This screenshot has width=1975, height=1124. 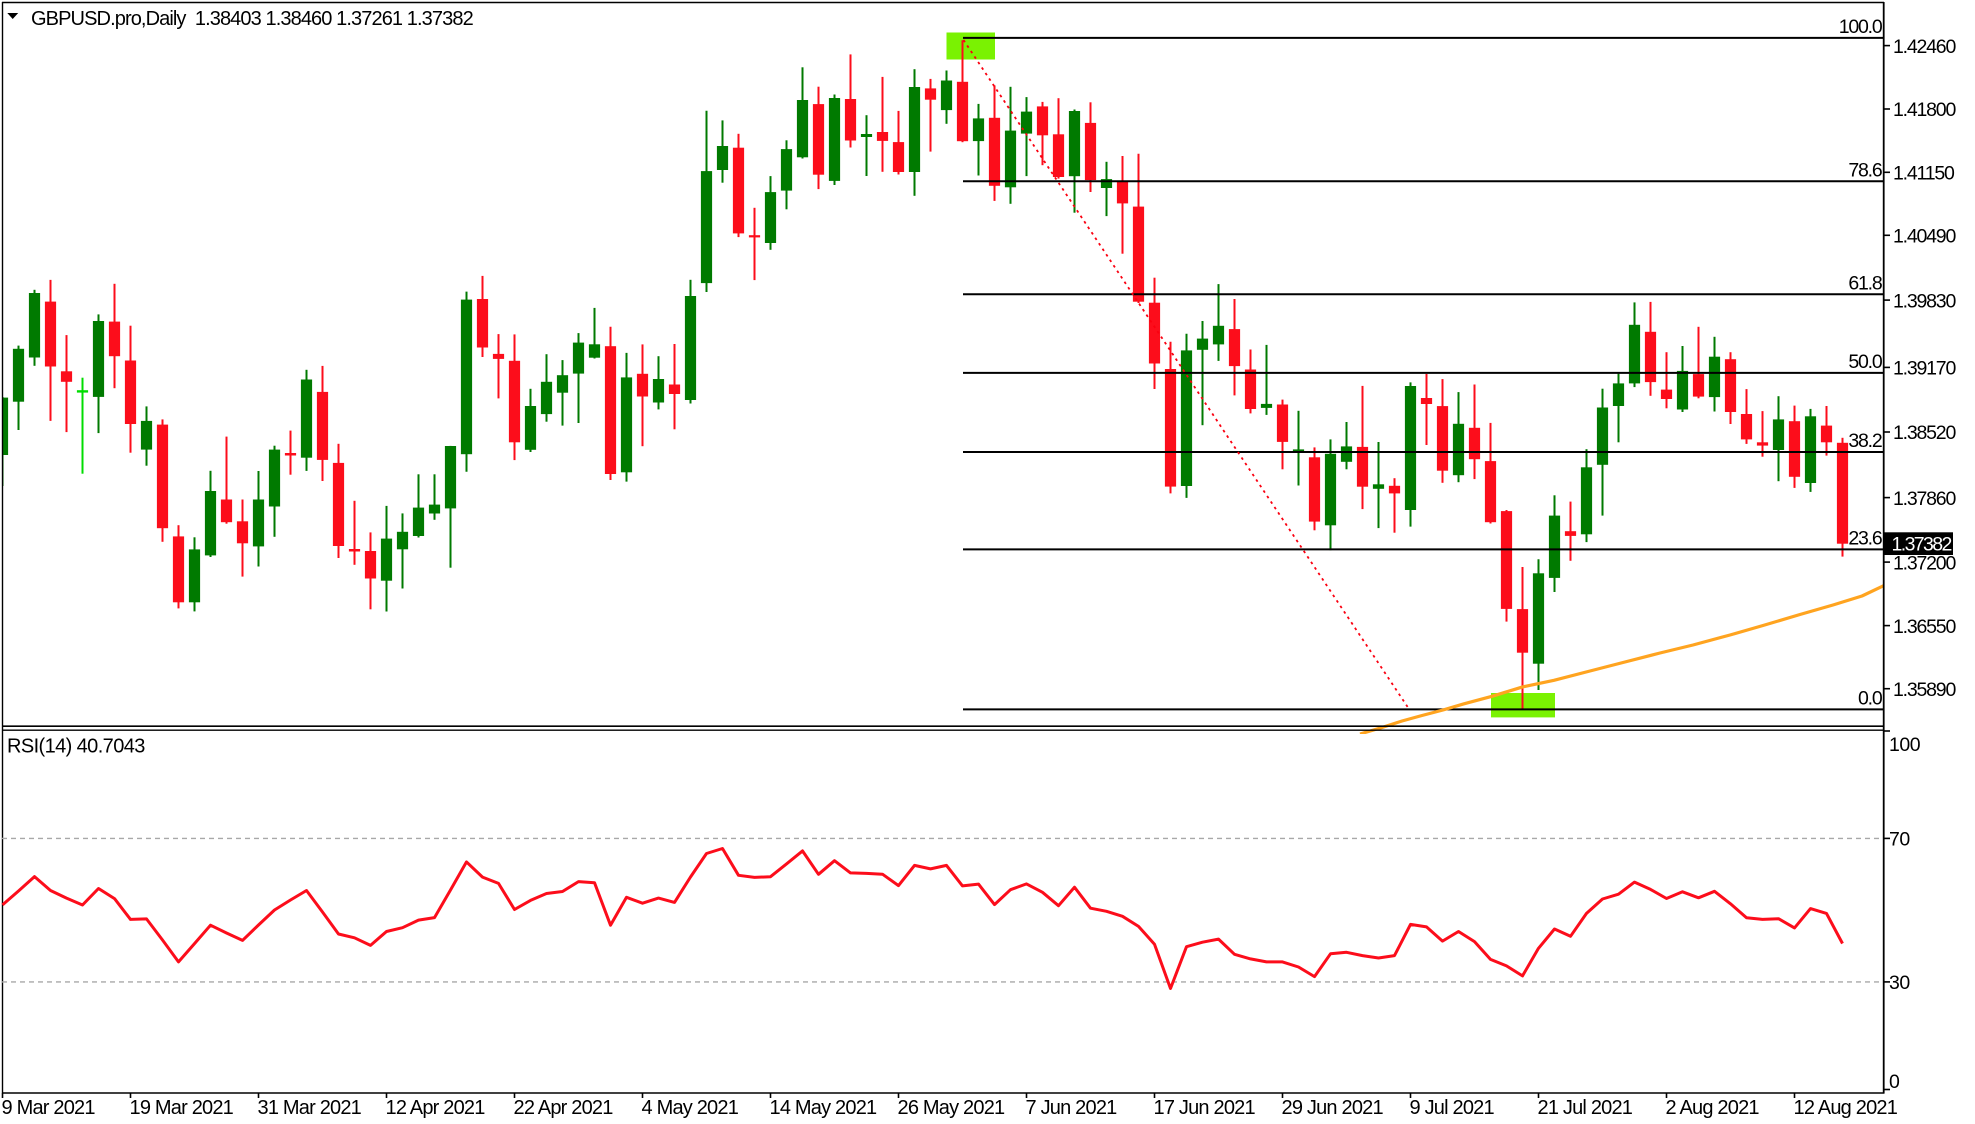 What do you see at coordinates (1905, 745) in the screenshot?
I see `svg-text: 100` at bounding box center [1905, 745].